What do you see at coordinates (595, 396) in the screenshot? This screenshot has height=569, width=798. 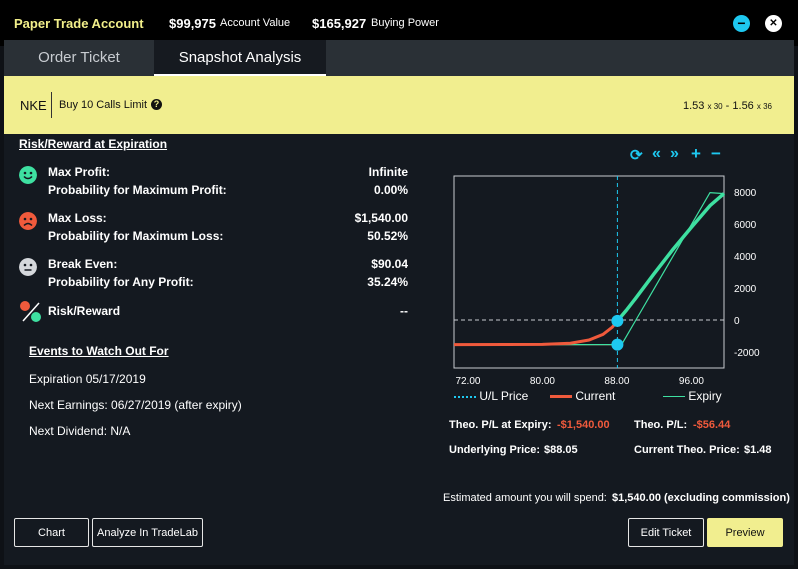 I see `legend-current-label: Current` at bounding box center [595, 396].